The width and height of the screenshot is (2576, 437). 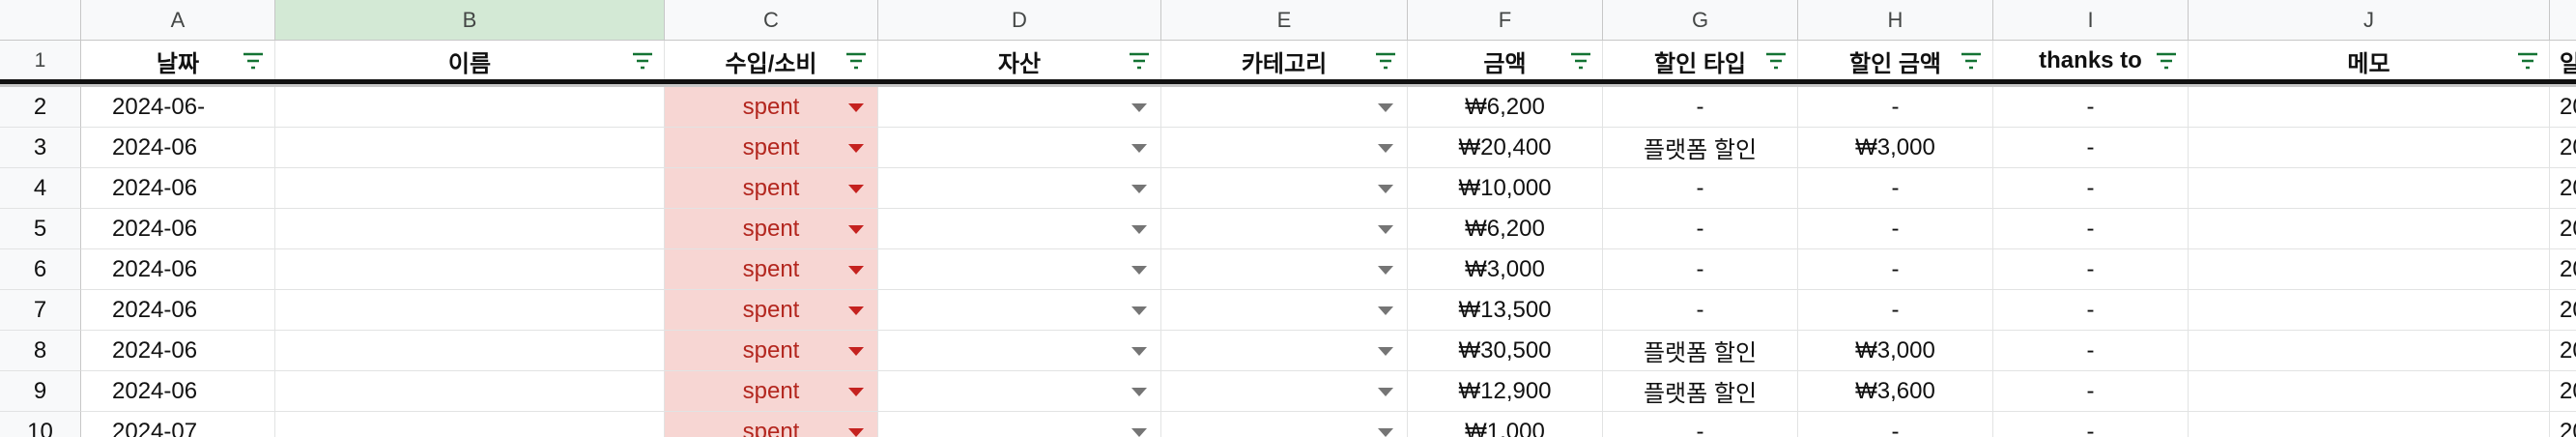 What do you see at coordinates (41, 424) in the screenshot?
I see `row-number: 10` at bounding box center [41, 424].